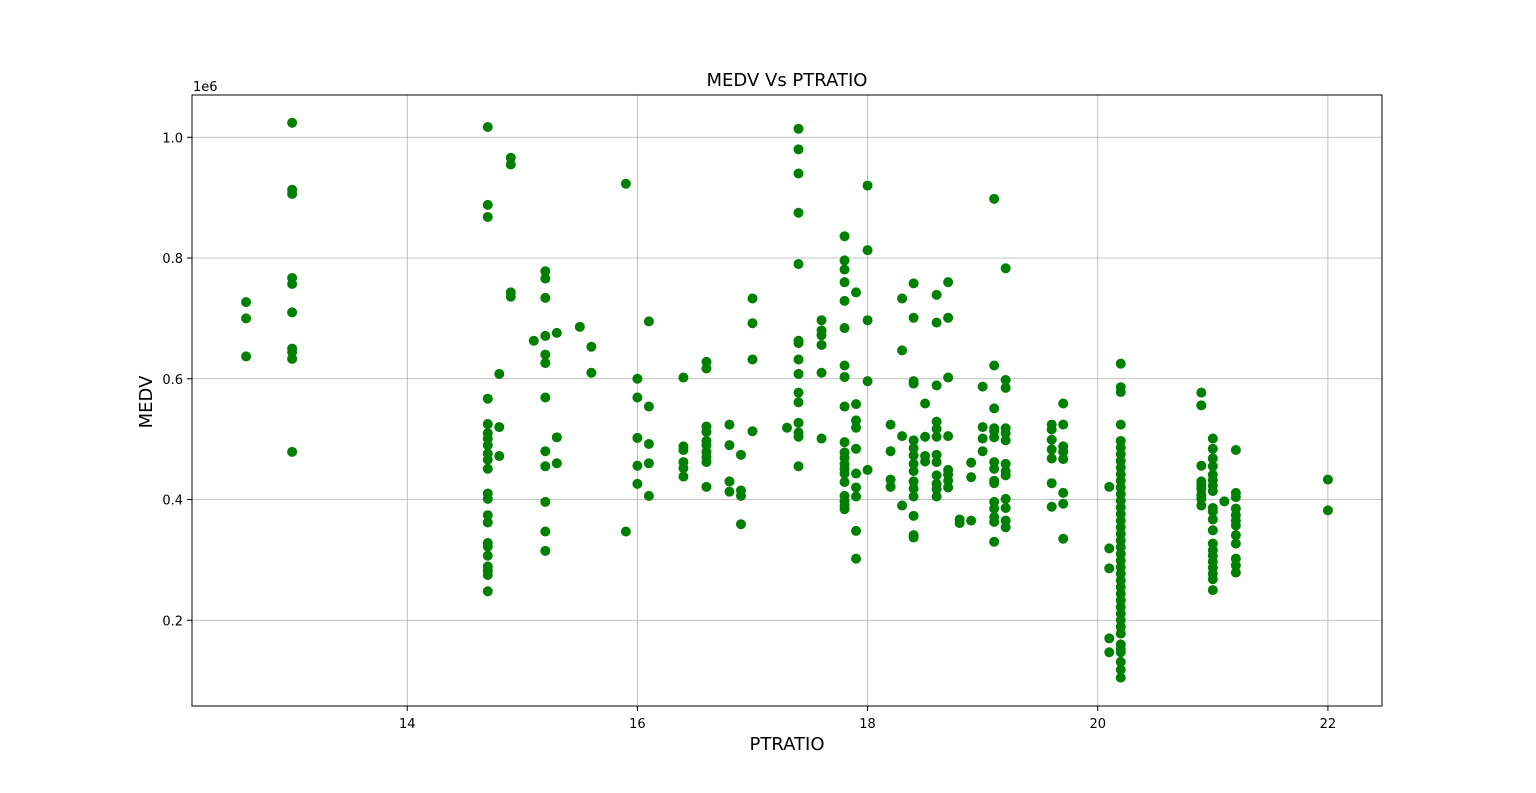 The height and width of the screenshot is (793, 1536). What do you see at coordinates (407, 724) in the screenshot?
I see `x-tick-label: 14` at bounding box center [407, 724].